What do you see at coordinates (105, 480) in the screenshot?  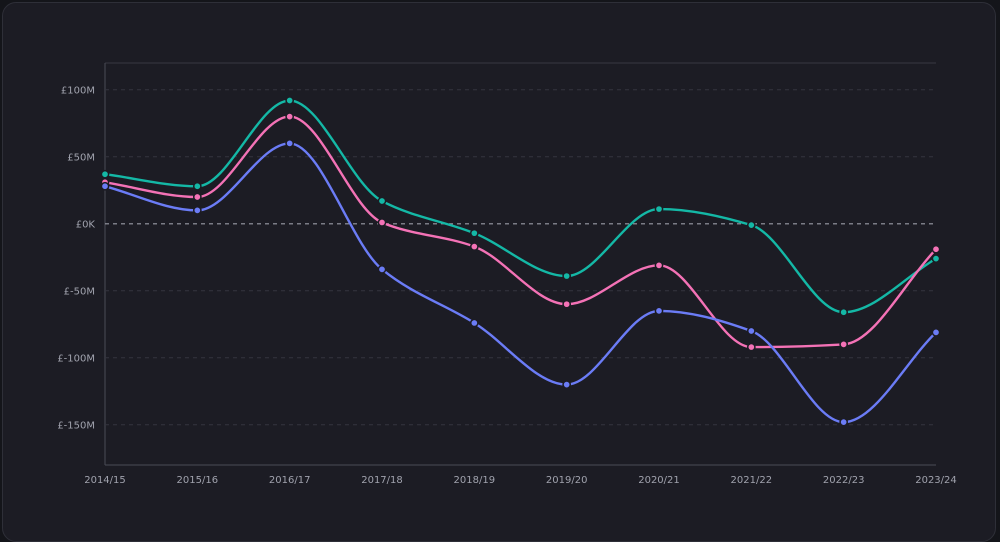 I see `x-tick-label: 2014/15` at bounding box center [105, 480].